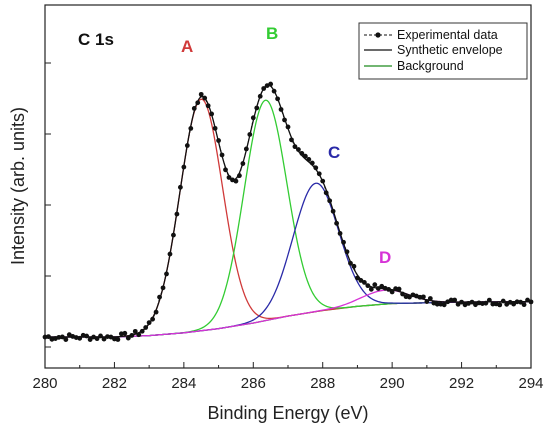 The height and width of the screenshot is (432, 550). Describe the element at coordinates (430, 66) in the screenshot. I see `legend-label-background: Background` at that location.